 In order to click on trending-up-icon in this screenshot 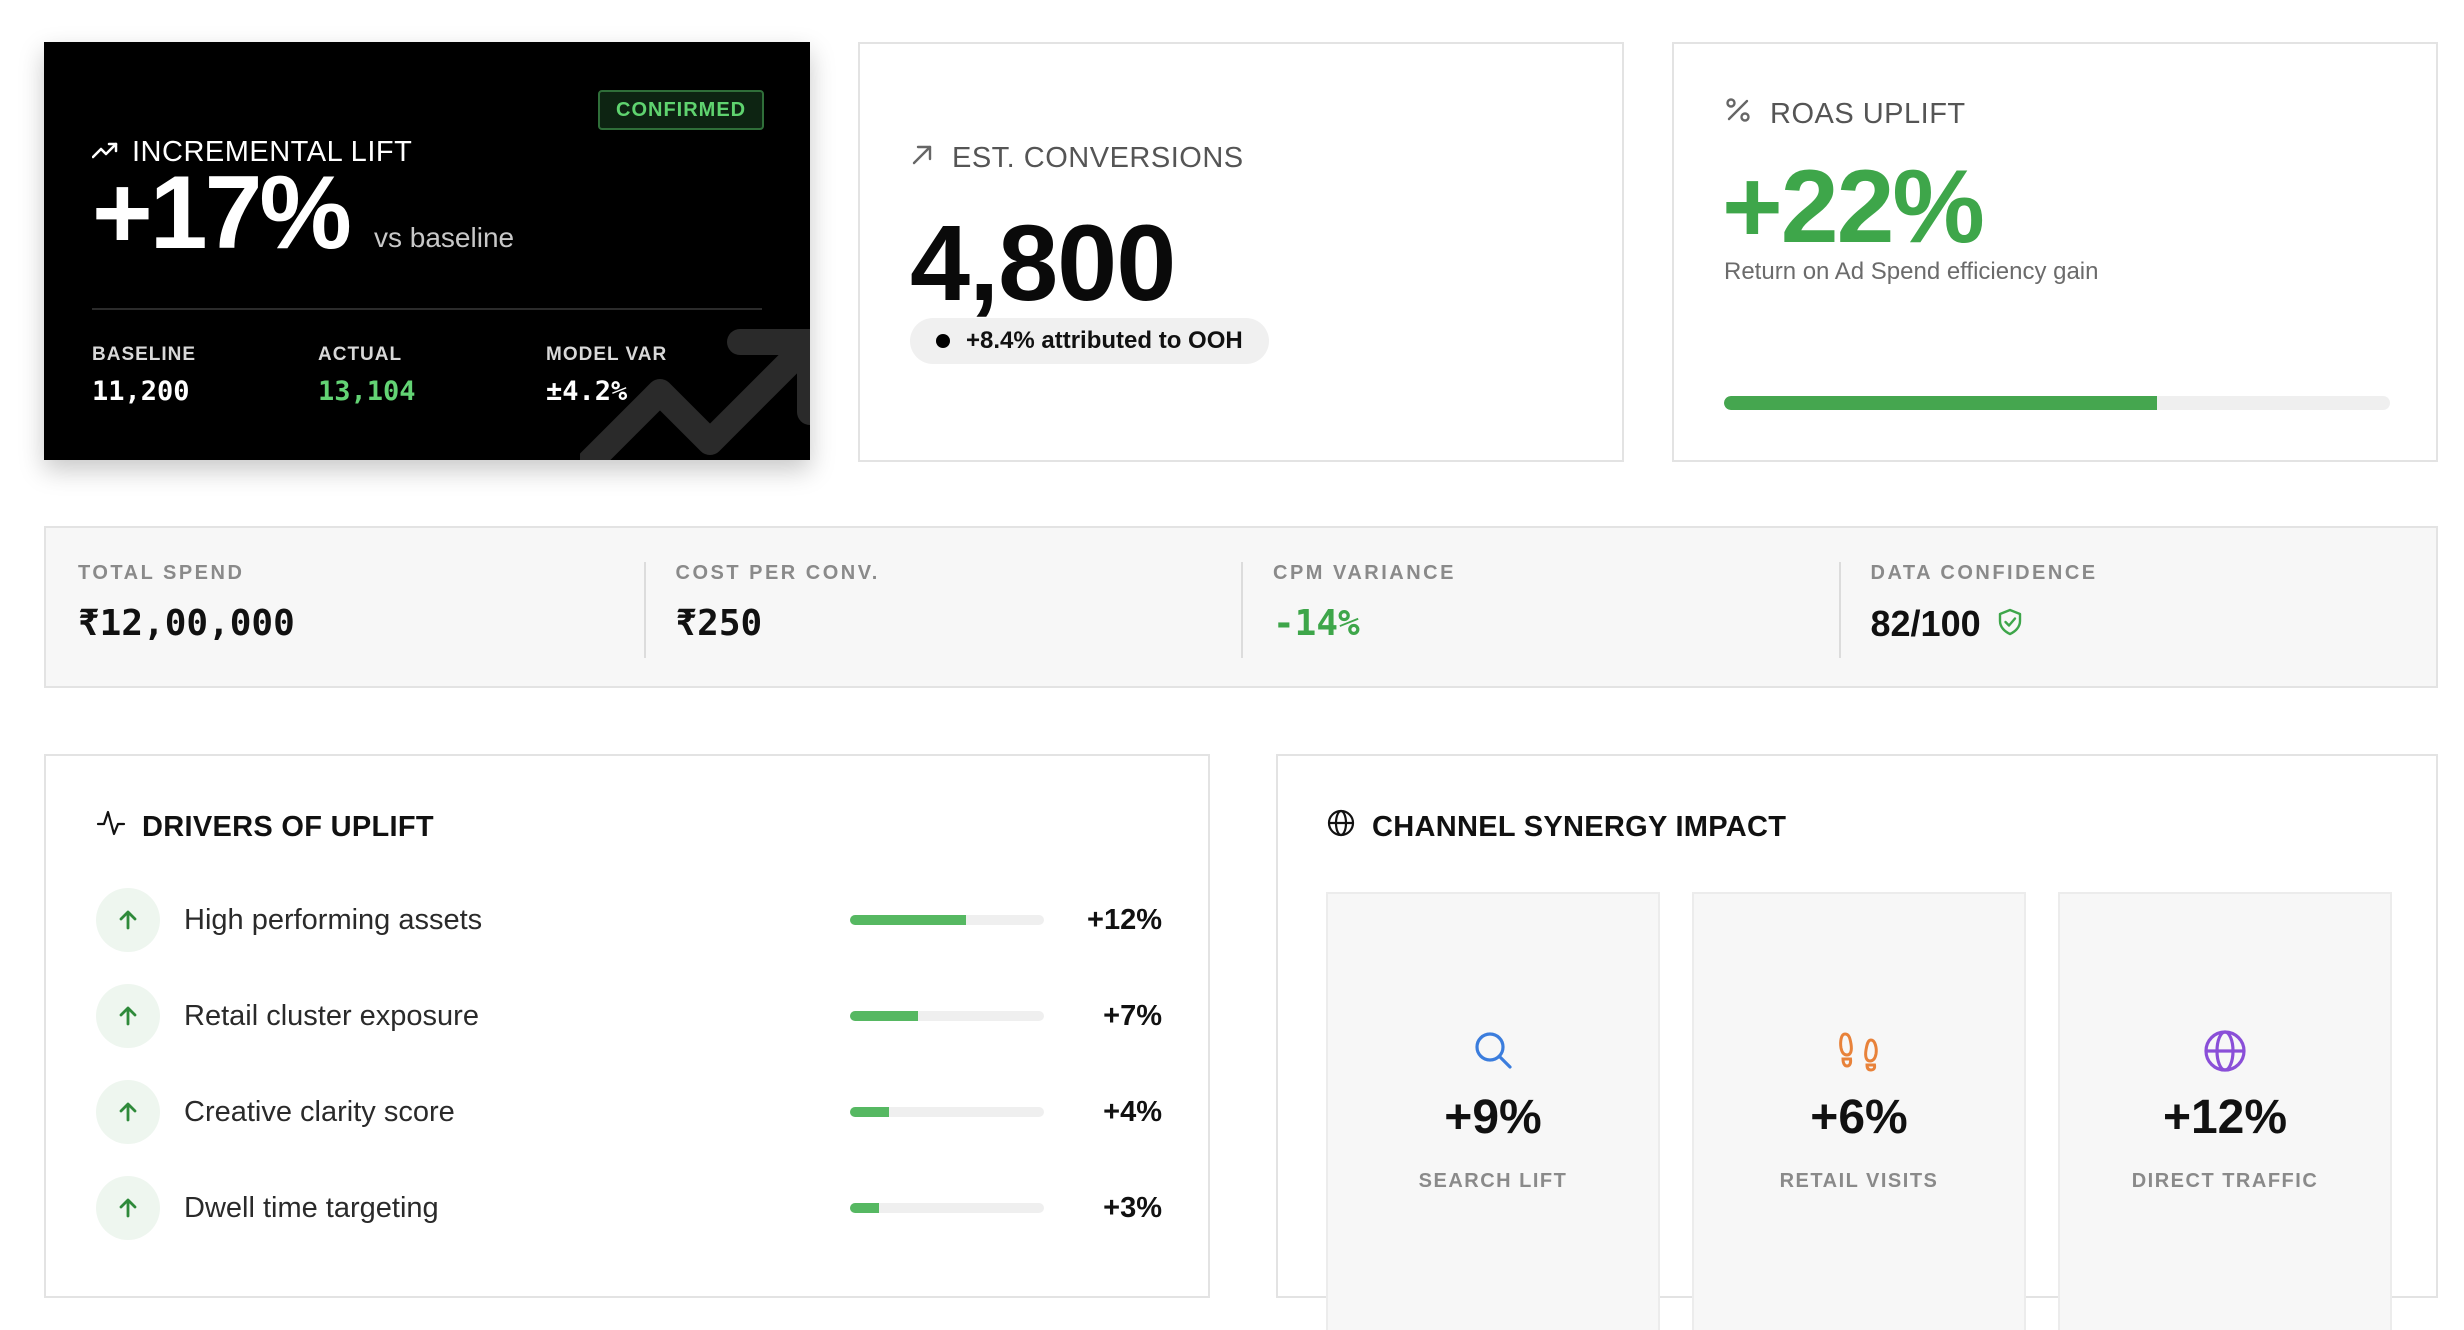, I will do `click(104, 152)`.